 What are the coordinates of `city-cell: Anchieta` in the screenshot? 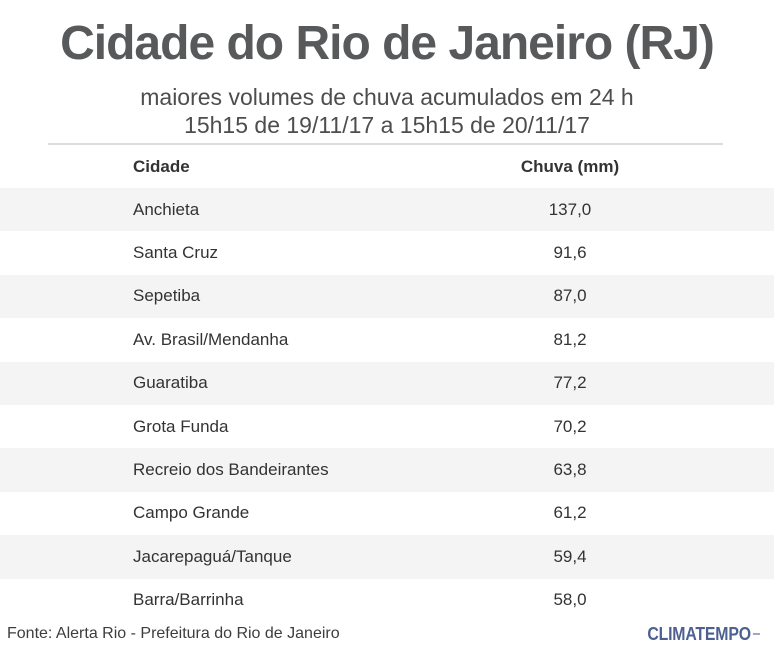 It's located at (166, 209).